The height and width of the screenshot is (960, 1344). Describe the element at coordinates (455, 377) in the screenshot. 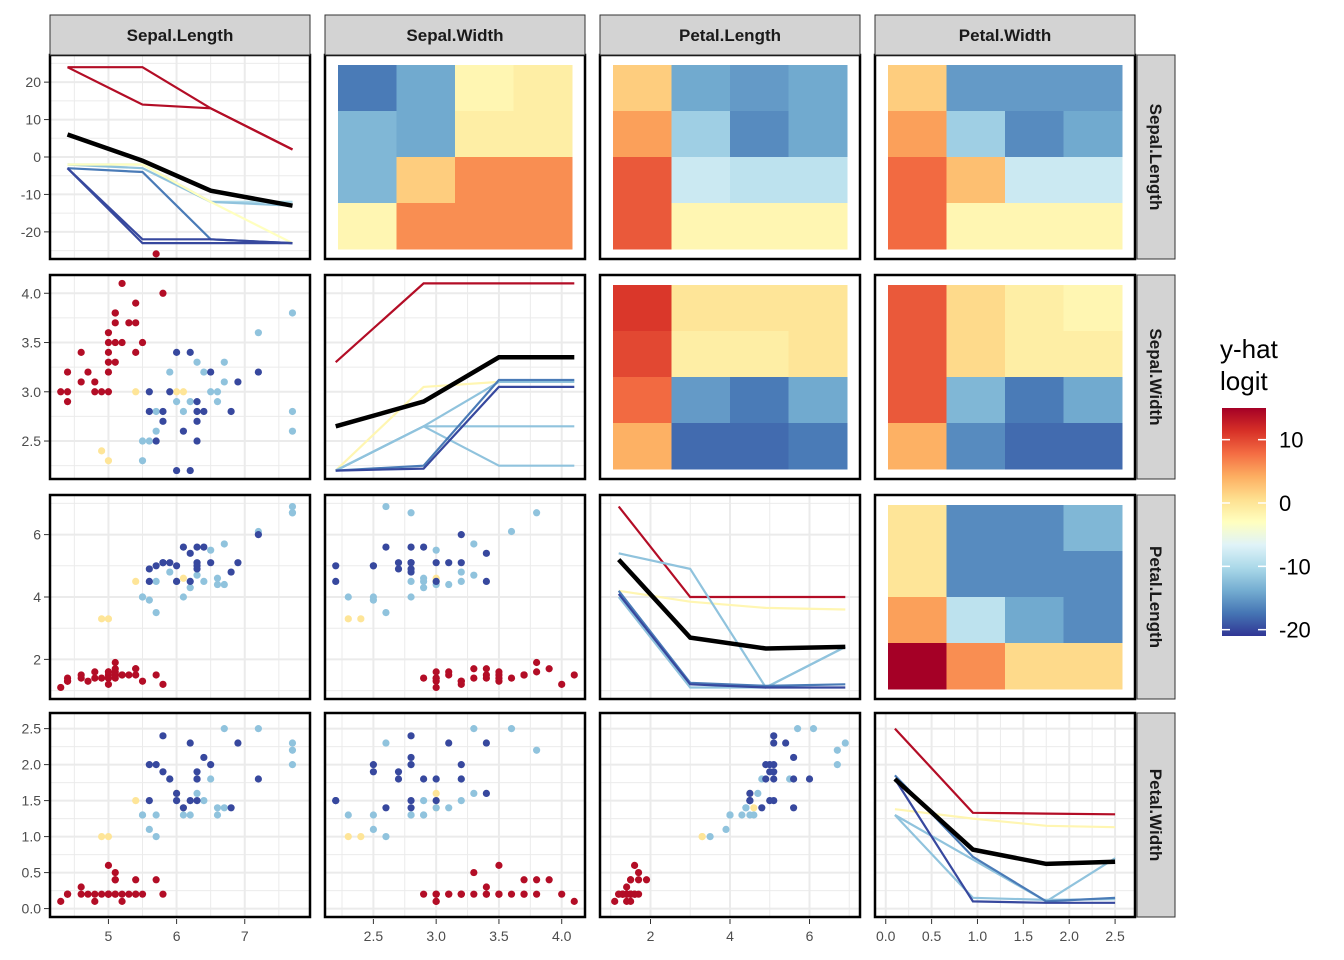

I see `panel-sepal-width-vs-sepal-width` at that location.